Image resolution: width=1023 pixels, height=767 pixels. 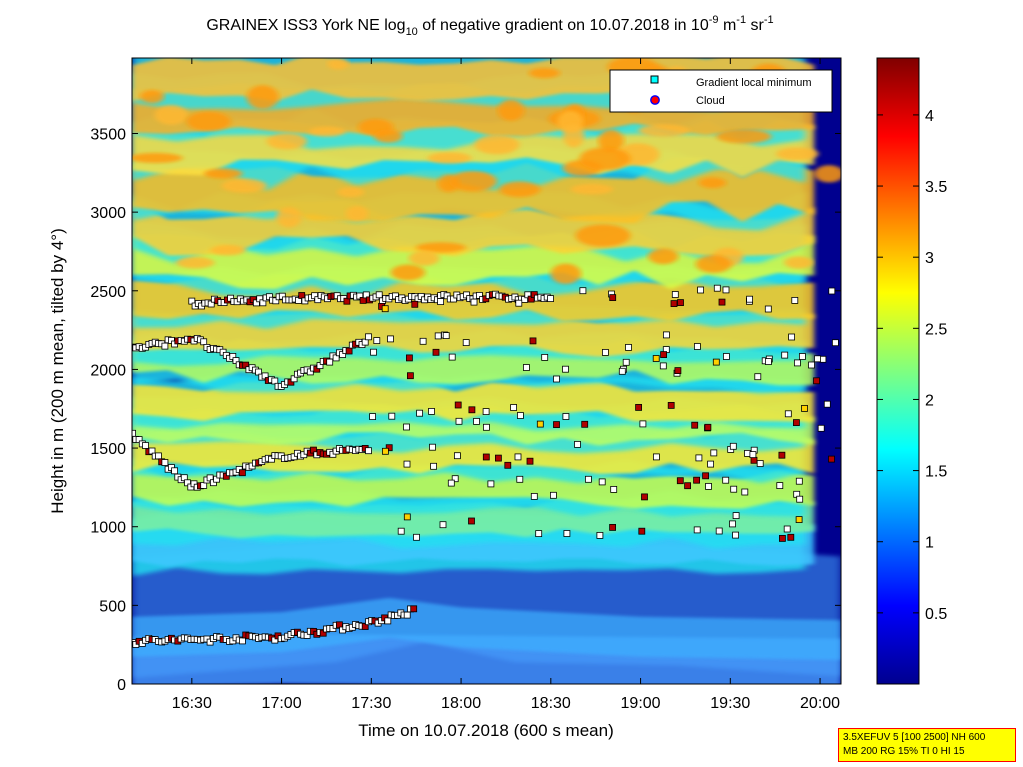 What do you see at coordinates (904, 751) in the screenshot?
I see `settings-line-2: MB 200 RG 15% TI 0 HI 15` at bounding box center [904, 751].